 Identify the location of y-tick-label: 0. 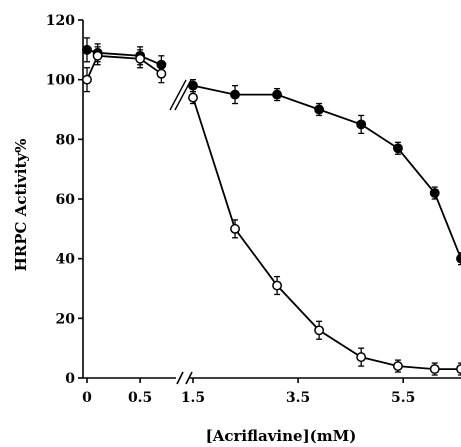
(70, 379).